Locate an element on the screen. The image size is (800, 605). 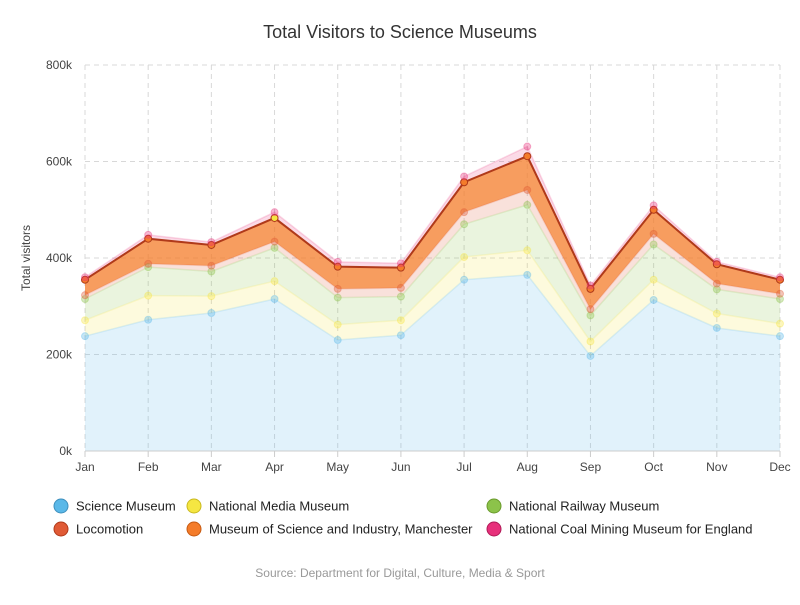
x-tick-label: Feb is located at coordinates (148, 467).